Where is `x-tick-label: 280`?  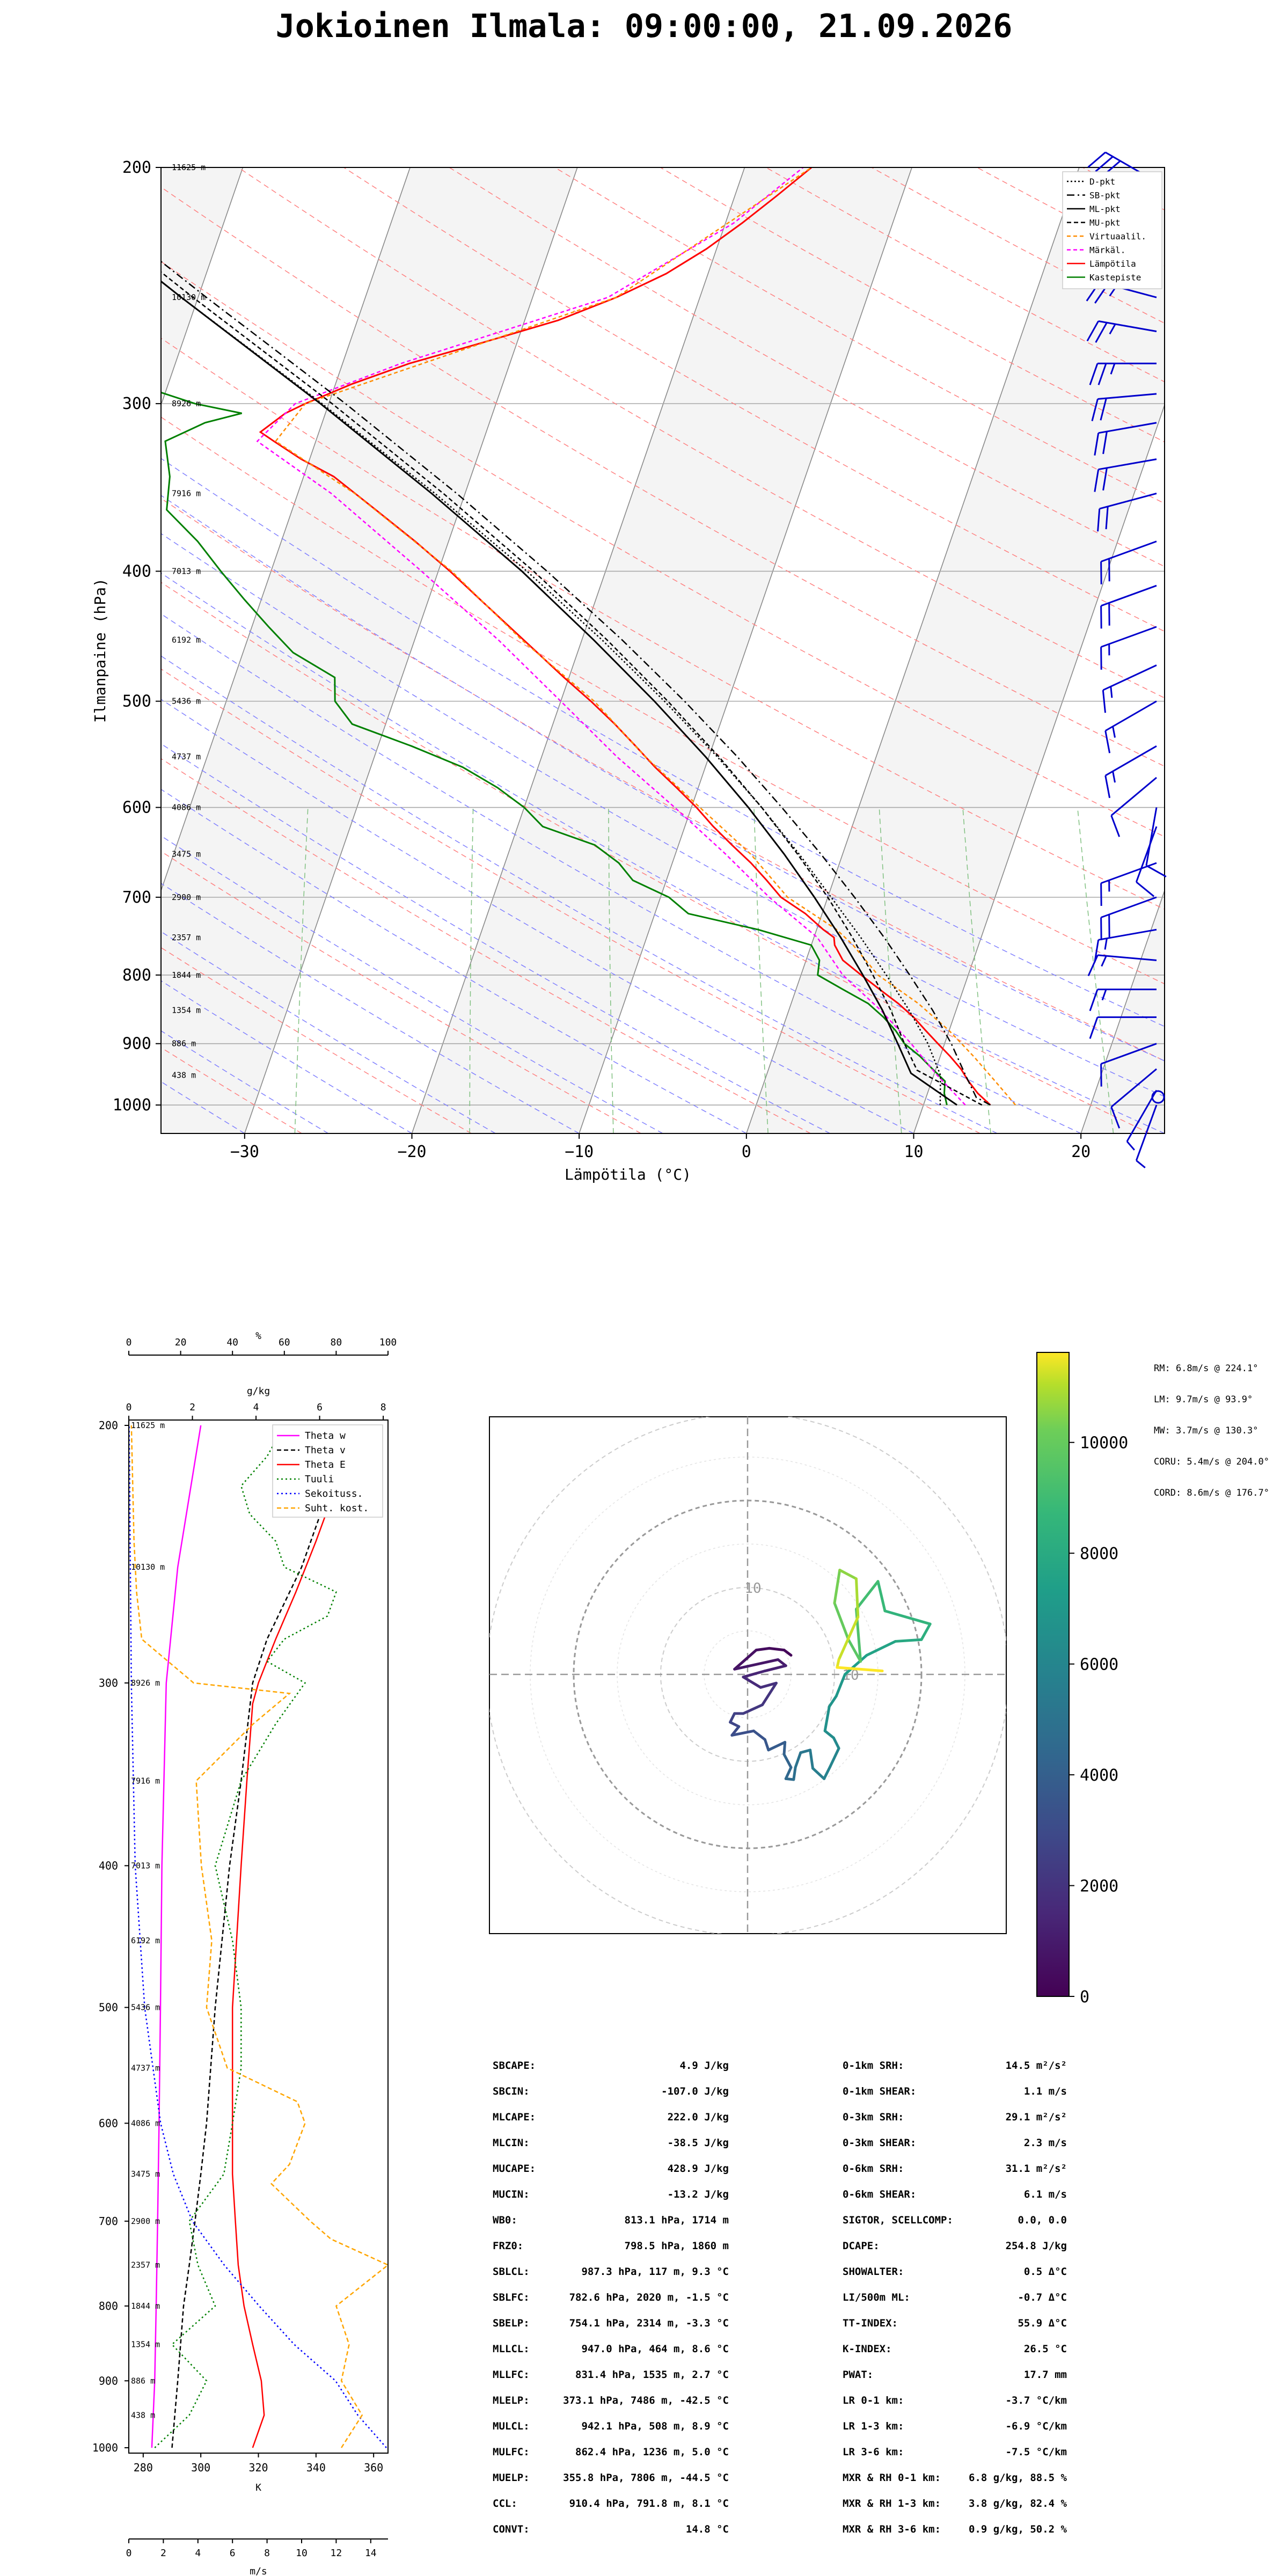 x-tick-label: 280 is located at coordinates (143, 2467).